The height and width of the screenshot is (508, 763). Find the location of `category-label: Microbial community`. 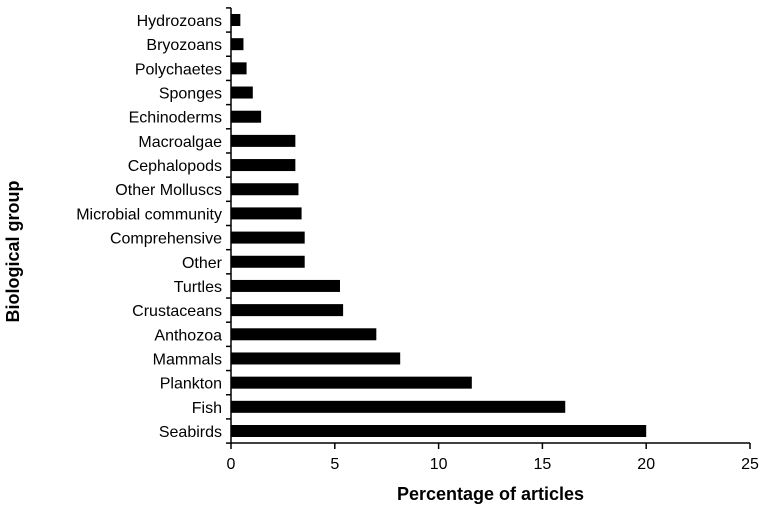

category-label: Microbial community is located at coordinates (149, 214).